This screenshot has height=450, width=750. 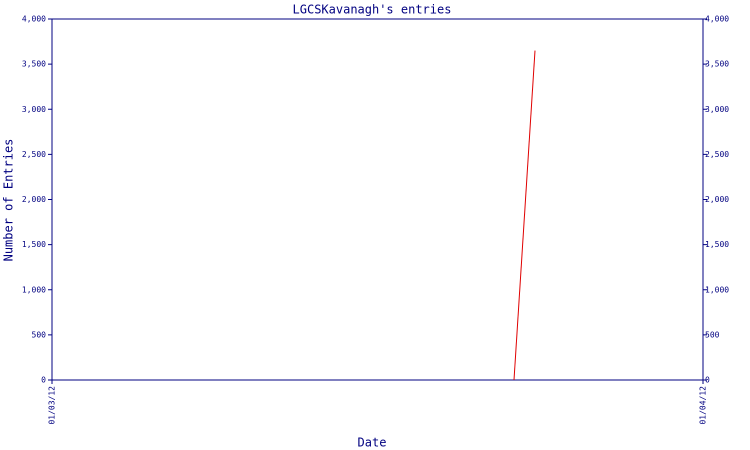 What do you see at coordinates (717, 199) in the screenshot?
I see `y2-tick-label: 2,000` at bounding box center [717, 199].